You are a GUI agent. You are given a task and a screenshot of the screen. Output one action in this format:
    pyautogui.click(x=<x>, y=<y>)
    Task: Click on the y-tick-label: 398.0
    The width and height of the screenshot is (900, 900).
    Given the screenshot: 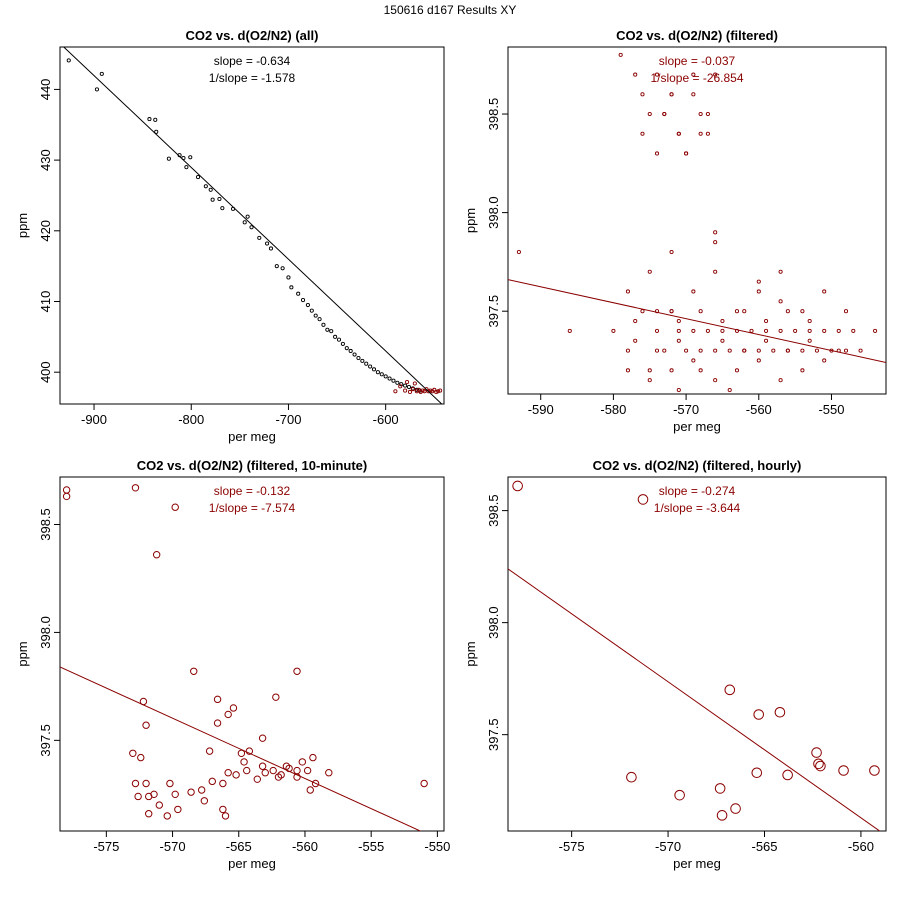 What is the action you would take?
    pyautogui.click(x=45, y=632)
    